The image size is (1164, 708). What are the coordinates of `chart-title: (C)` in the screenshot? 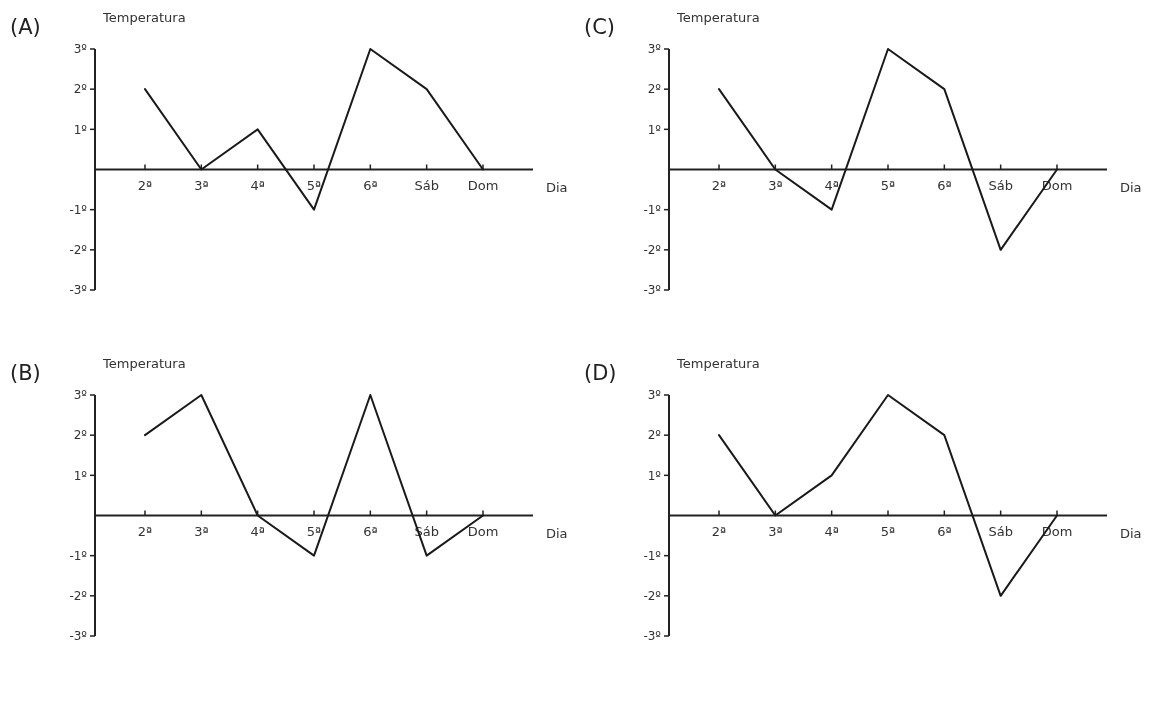 It's located at (600, 27).